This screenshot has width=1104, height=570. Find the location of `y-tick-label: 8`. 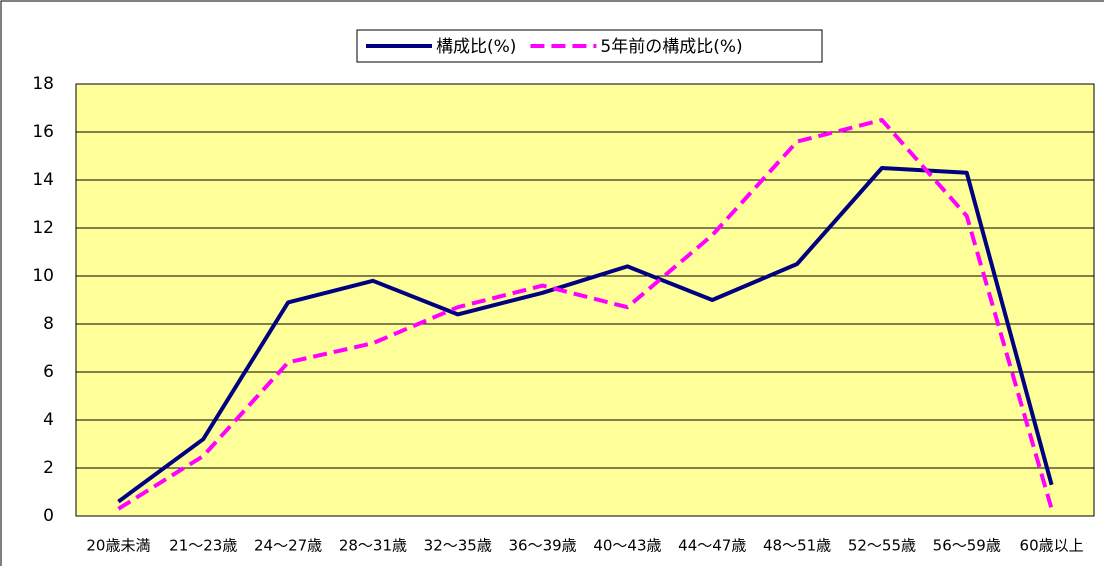

y-tick-label: 8 is located at coordinates (48, 324).